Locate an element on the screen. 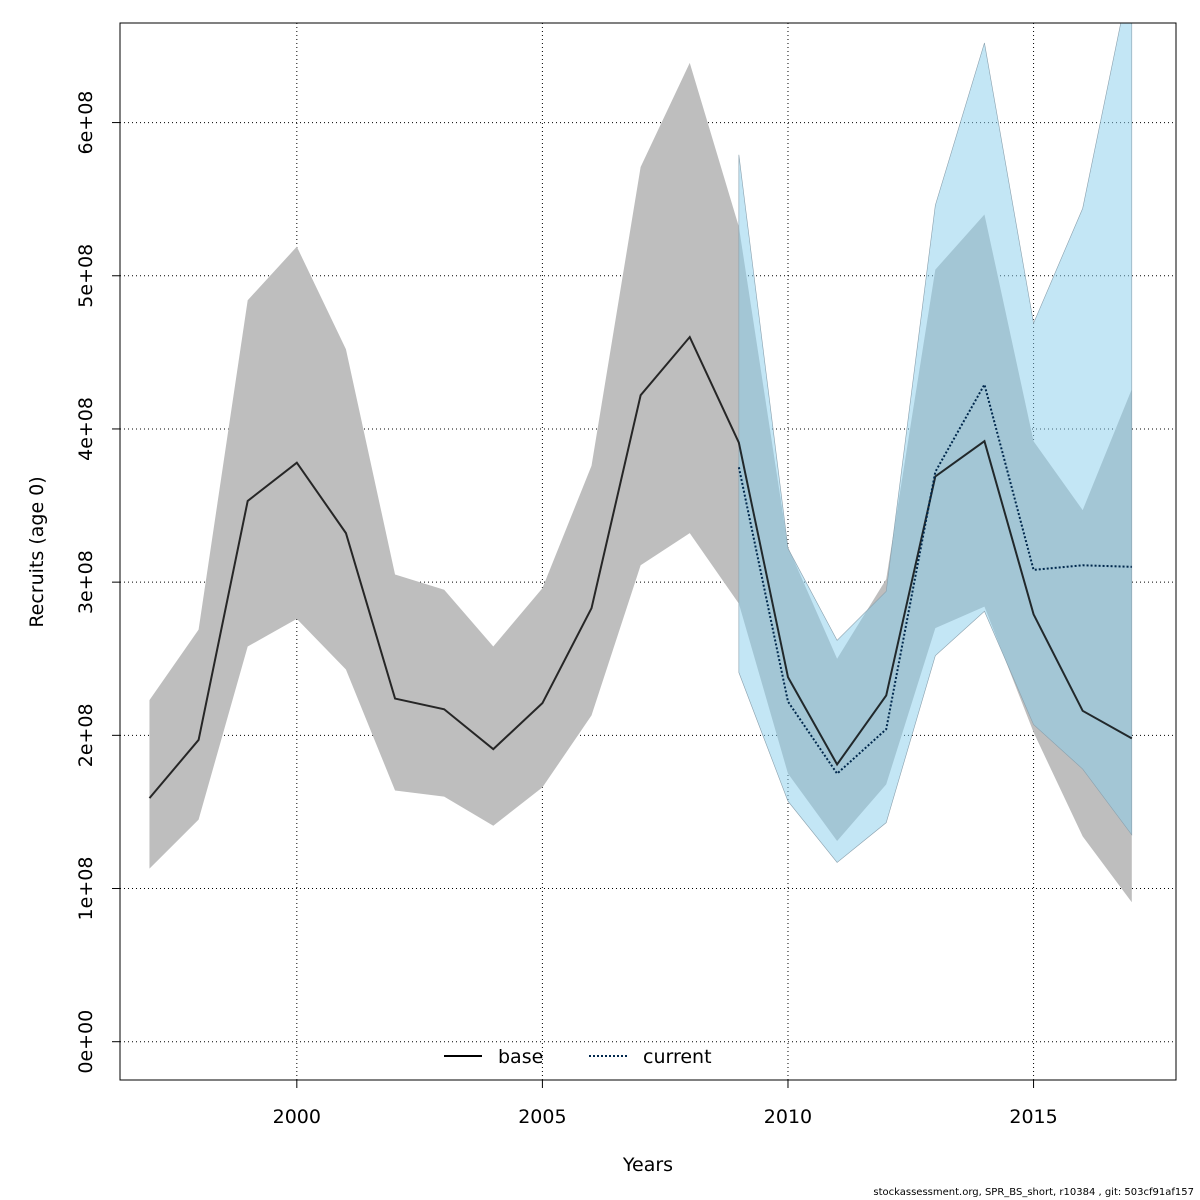 The width and height of the screenshot is (1200, 1200). line-current is located at coordinates (934, 578).